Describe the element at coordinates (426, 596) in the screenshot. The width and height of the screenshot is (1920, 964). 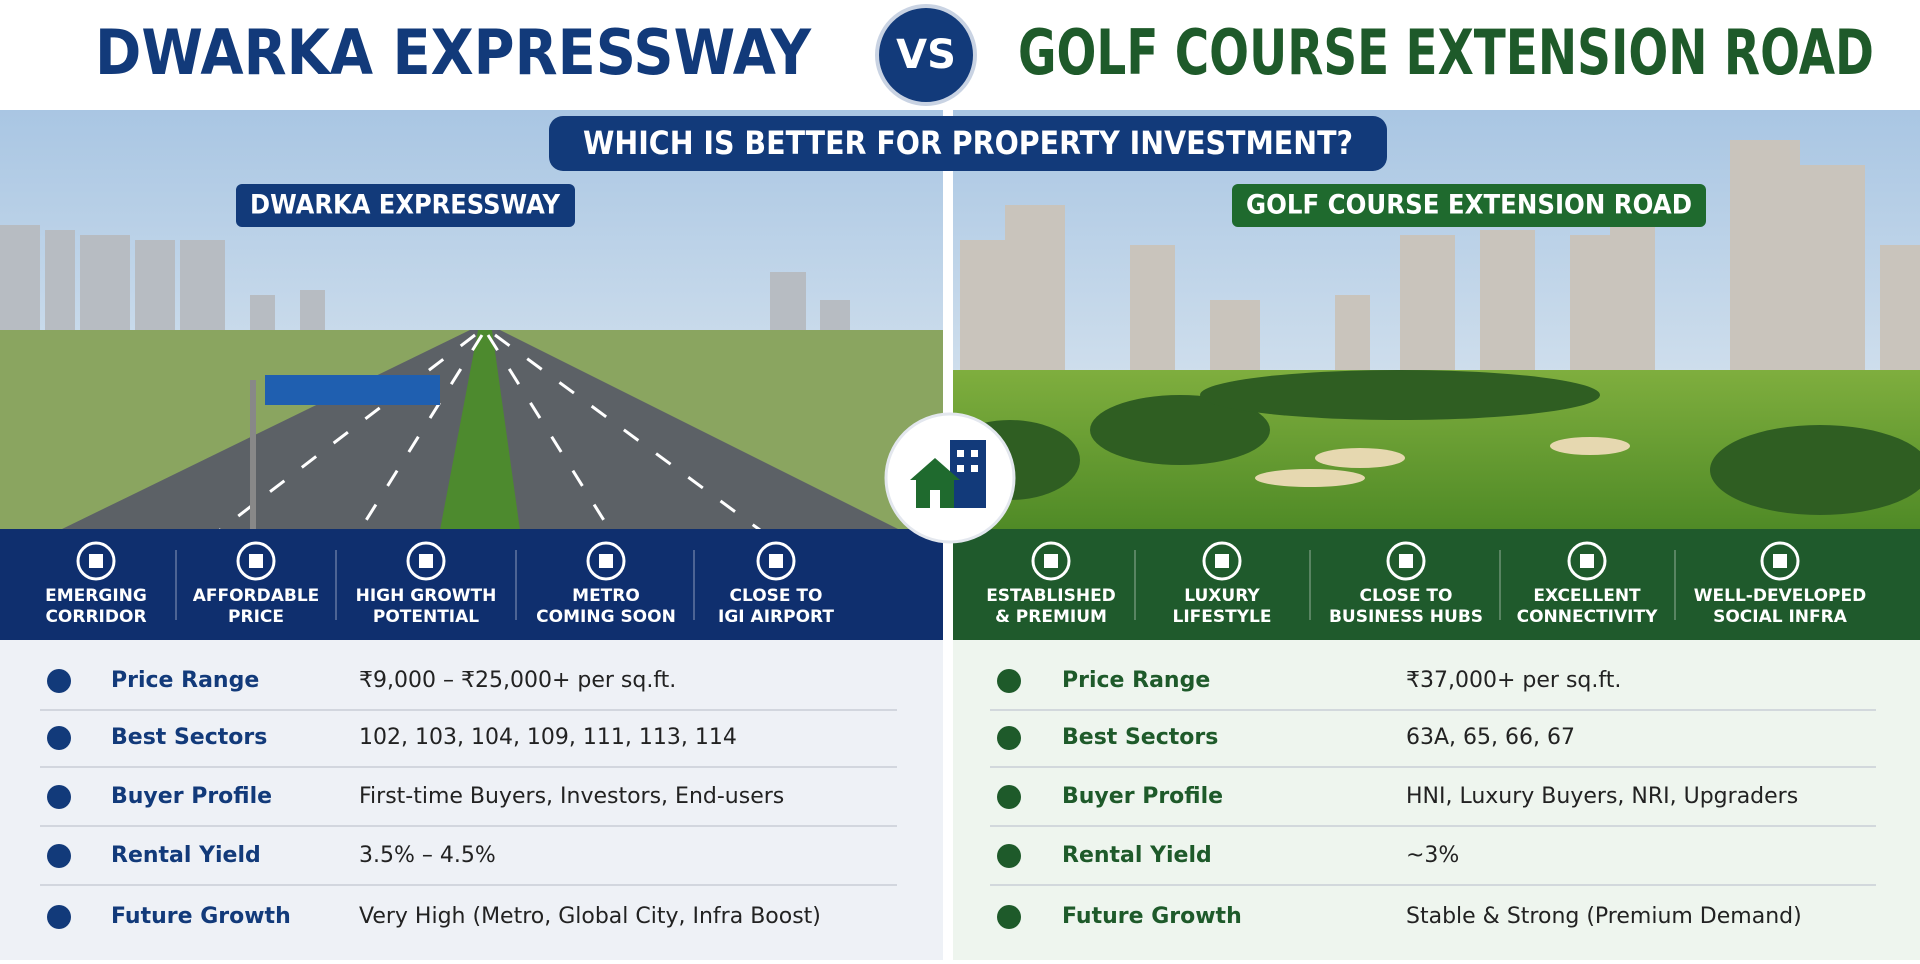
I see `feature-label: HIGH GROWTH` at that location.